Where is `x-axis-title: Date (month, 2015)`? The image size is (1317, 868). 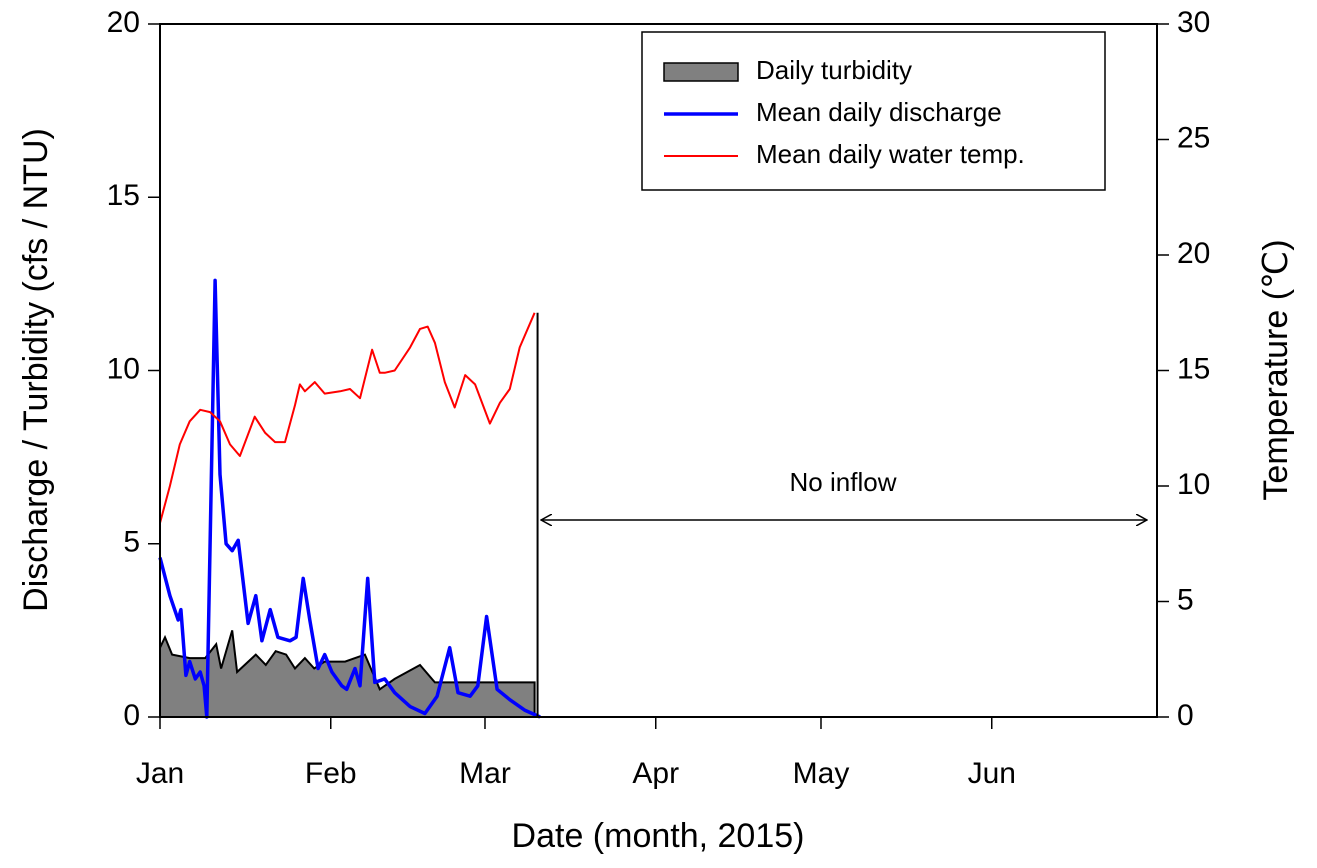 x-axis-title: Date (month, 2015) is located at coordinates (658, 836).